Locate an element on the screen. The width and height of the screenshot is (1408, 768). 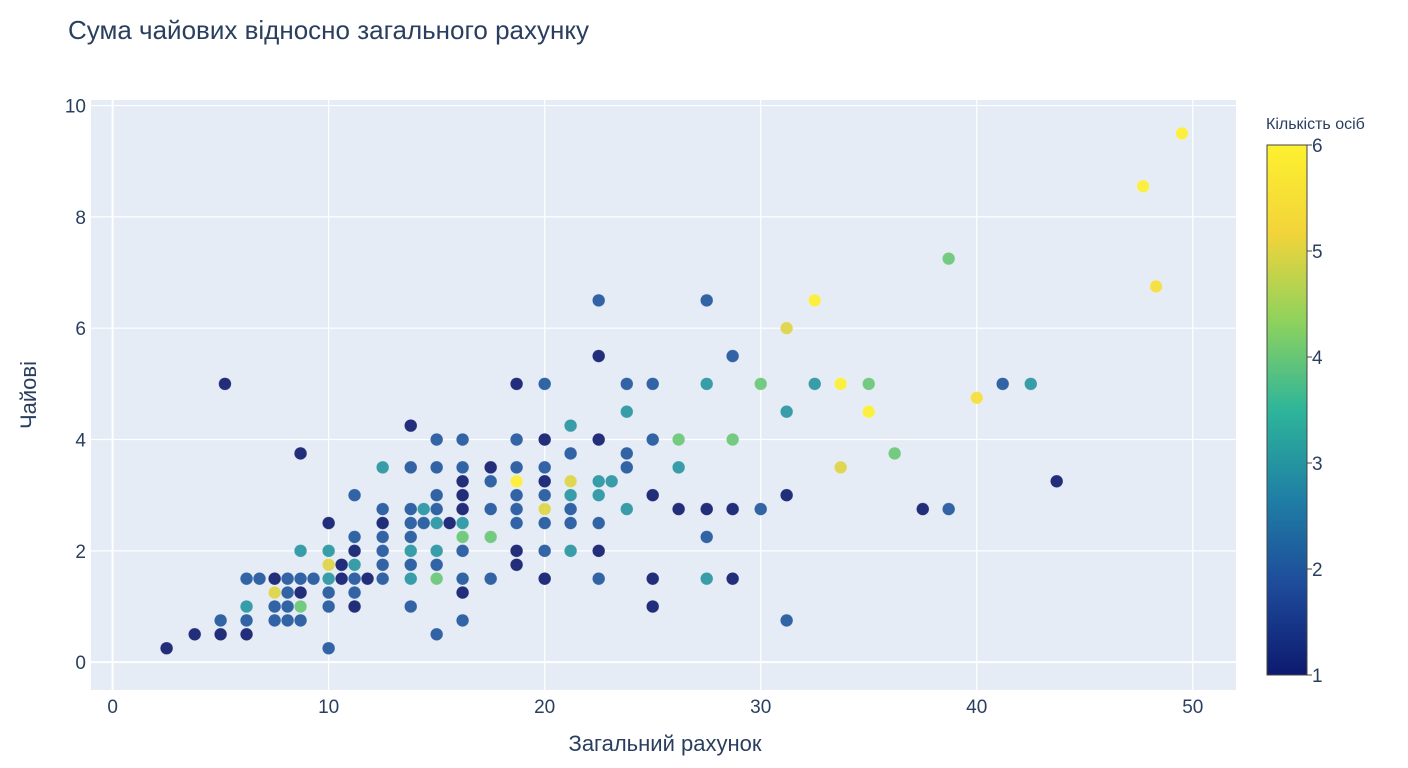
y-tick-label: 6 is located at coordinates (80, 329).